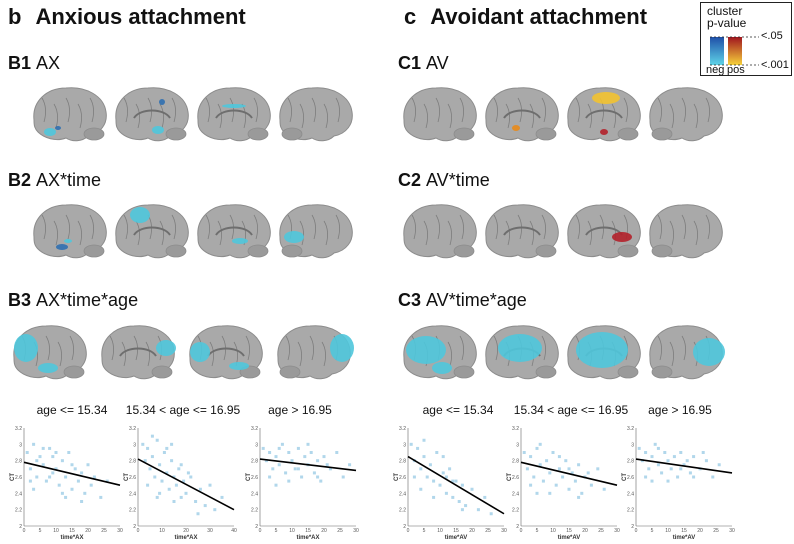 This screenshot has width=794, height=544. I want to click on red-cluster, so click(622, 237).